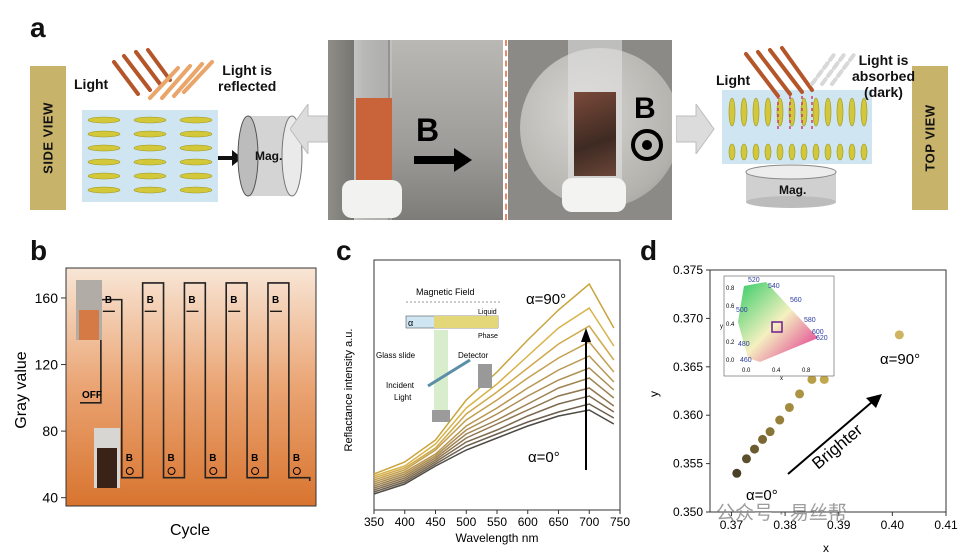 The width and height of the screenshot is (970, 553). I want to click on inset-alpha: α, so click(410, 323).